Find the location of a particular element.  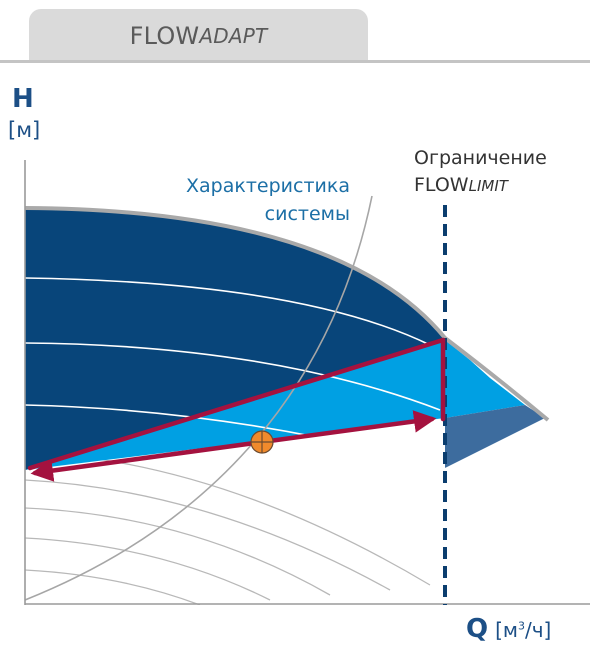

y-axis-letter: H is located at coordinates (23, 99).